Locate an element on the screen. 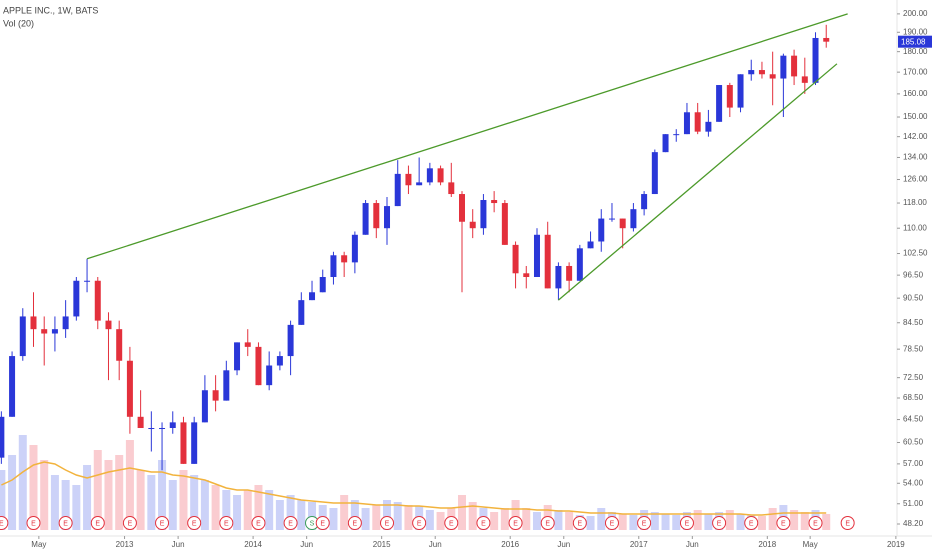 Image resolution: width=932 pixels, height=550 pixels. x-tick-label: 2018 is located at coordinates (767, 544).